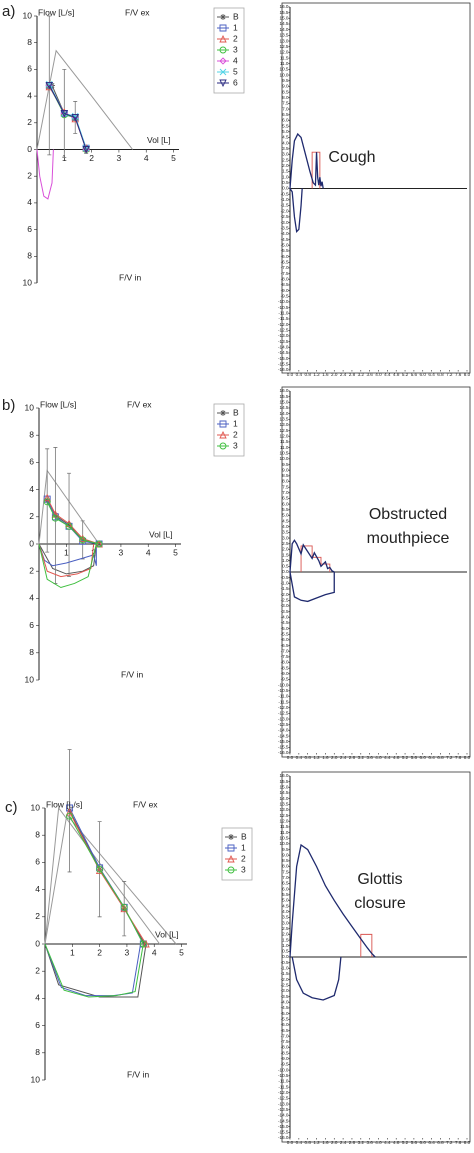  I want to click on y-tick-label: -15.5, so click(283, 364).